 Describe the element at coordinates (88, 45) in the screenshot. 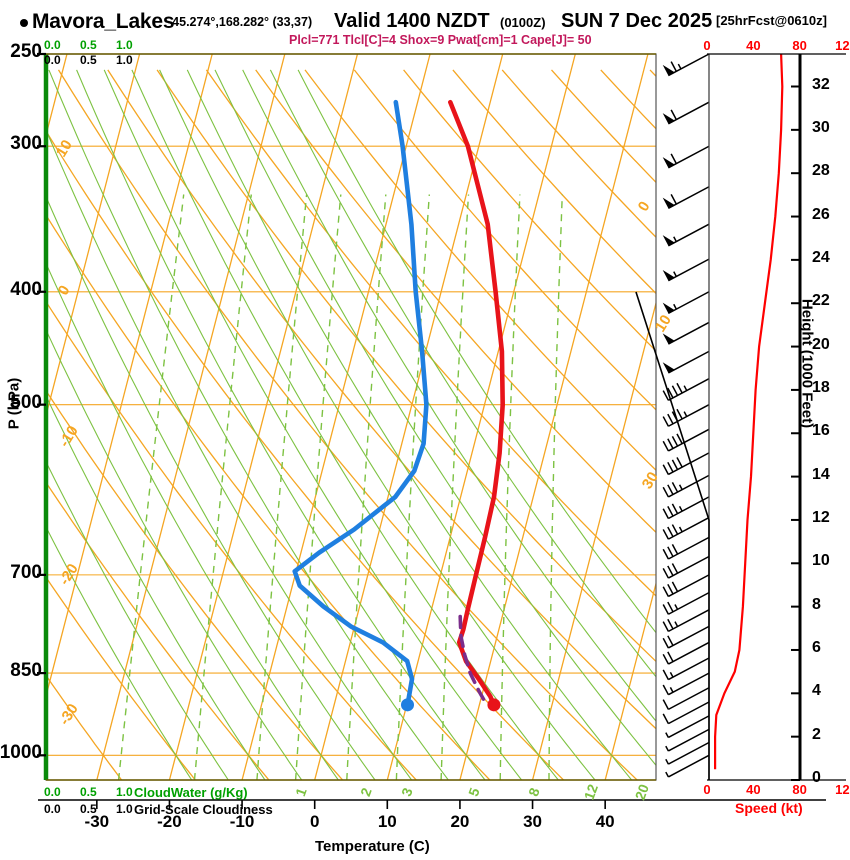

I see `cloudwater-tick-top-1: 0.5` at that location.